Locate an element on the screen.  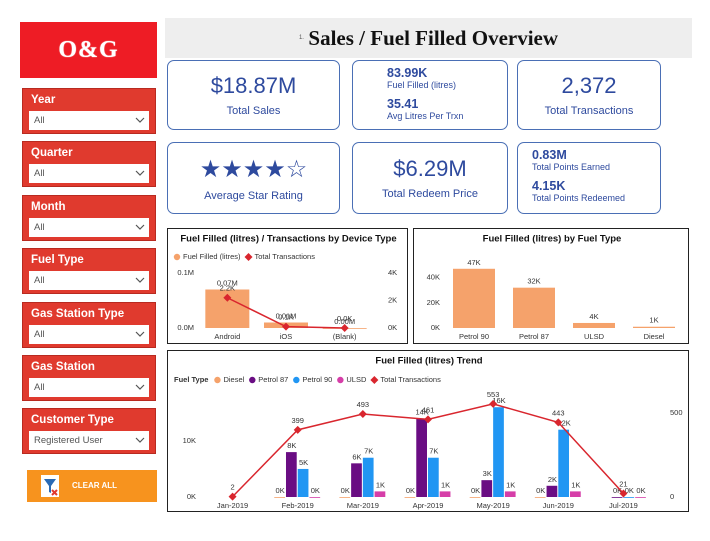
tick-label: 0.0M is located at coordinates (185, 327).